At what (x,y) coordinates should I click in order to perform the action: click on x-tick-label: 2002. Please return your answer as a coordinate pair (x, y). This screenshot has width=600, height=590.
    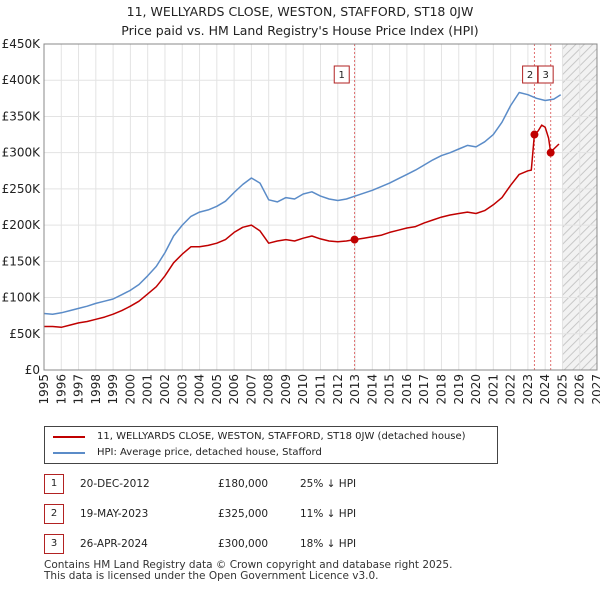
    Looking at the image, I should click on (165, 389).